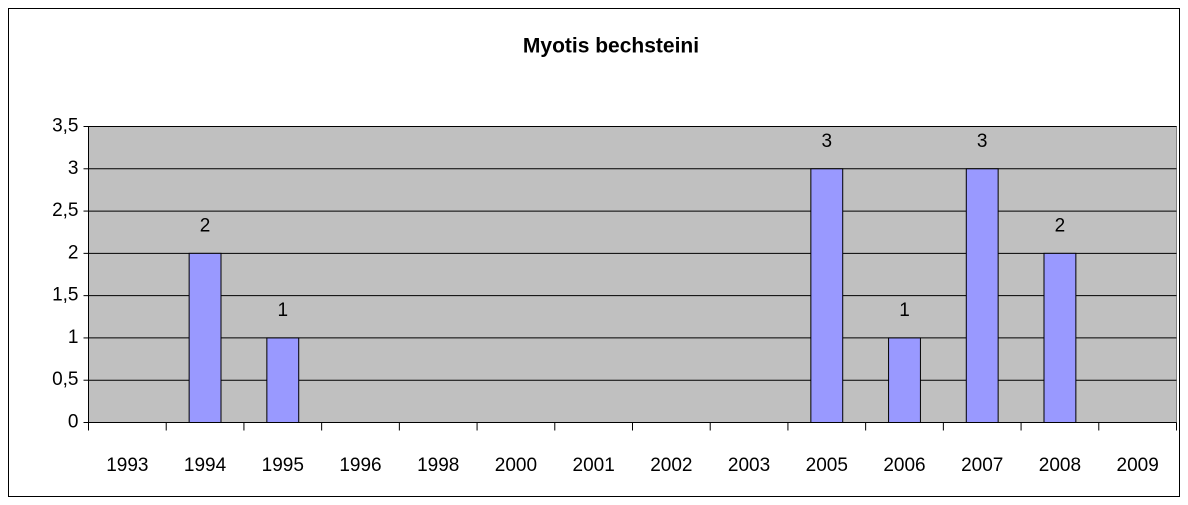  What do you see at coordinates (671, 465) in the screenshot?
I see `x-tick-label: 2002` at bounding box center [671, 465].